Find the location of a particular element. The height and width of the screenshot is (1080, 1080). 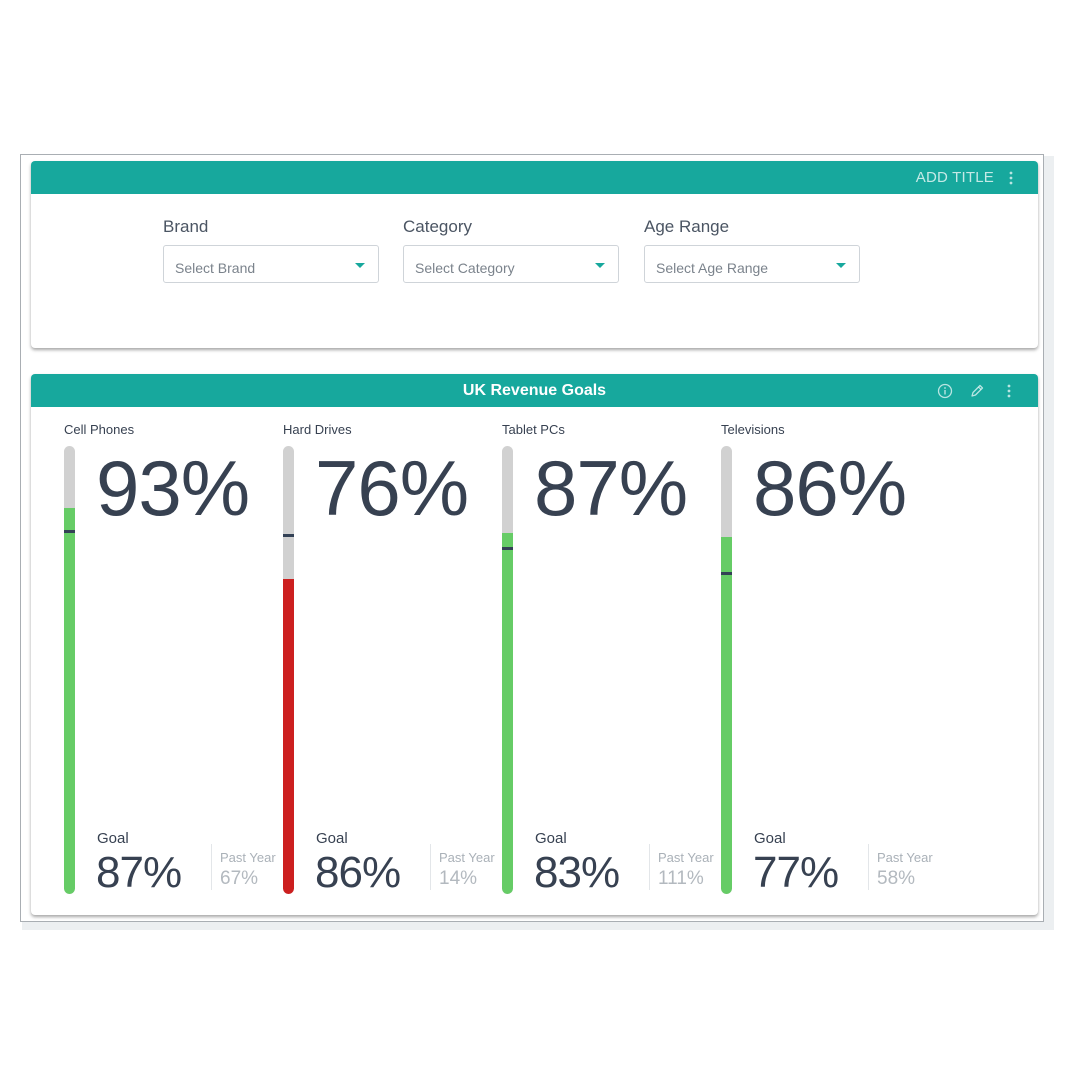

widget-title: UK Revenue Goals is located at coordinates (534, 390).